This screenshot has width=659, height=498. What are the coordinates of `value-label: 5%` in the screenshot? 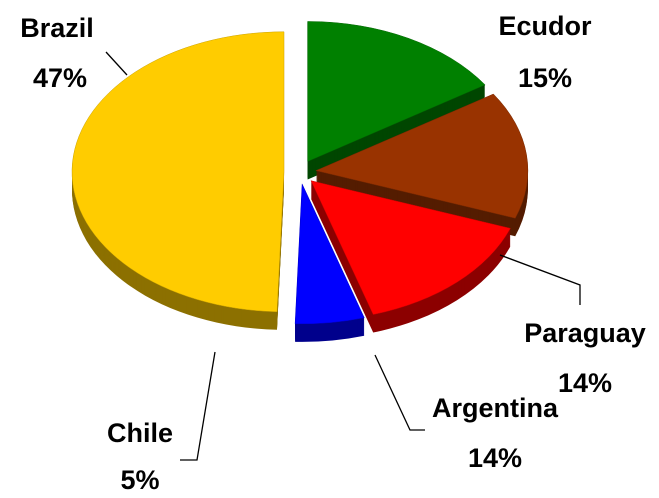 It's located at (139, 480).